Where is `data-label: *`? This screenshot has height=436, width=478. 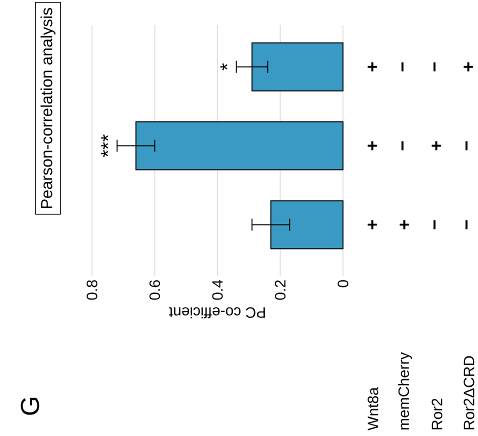 data-label: * is located at coordinates (224, 66).